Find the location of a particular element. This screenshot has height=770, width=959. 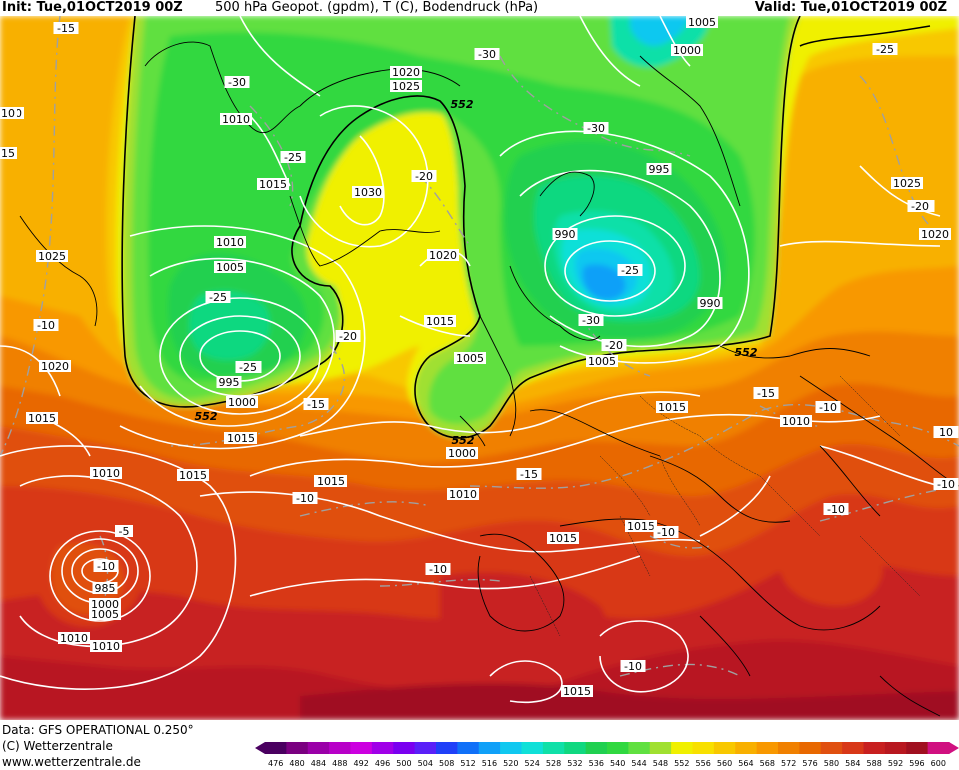

legend-tick-label: 492 is located at coordinates (361, 763).